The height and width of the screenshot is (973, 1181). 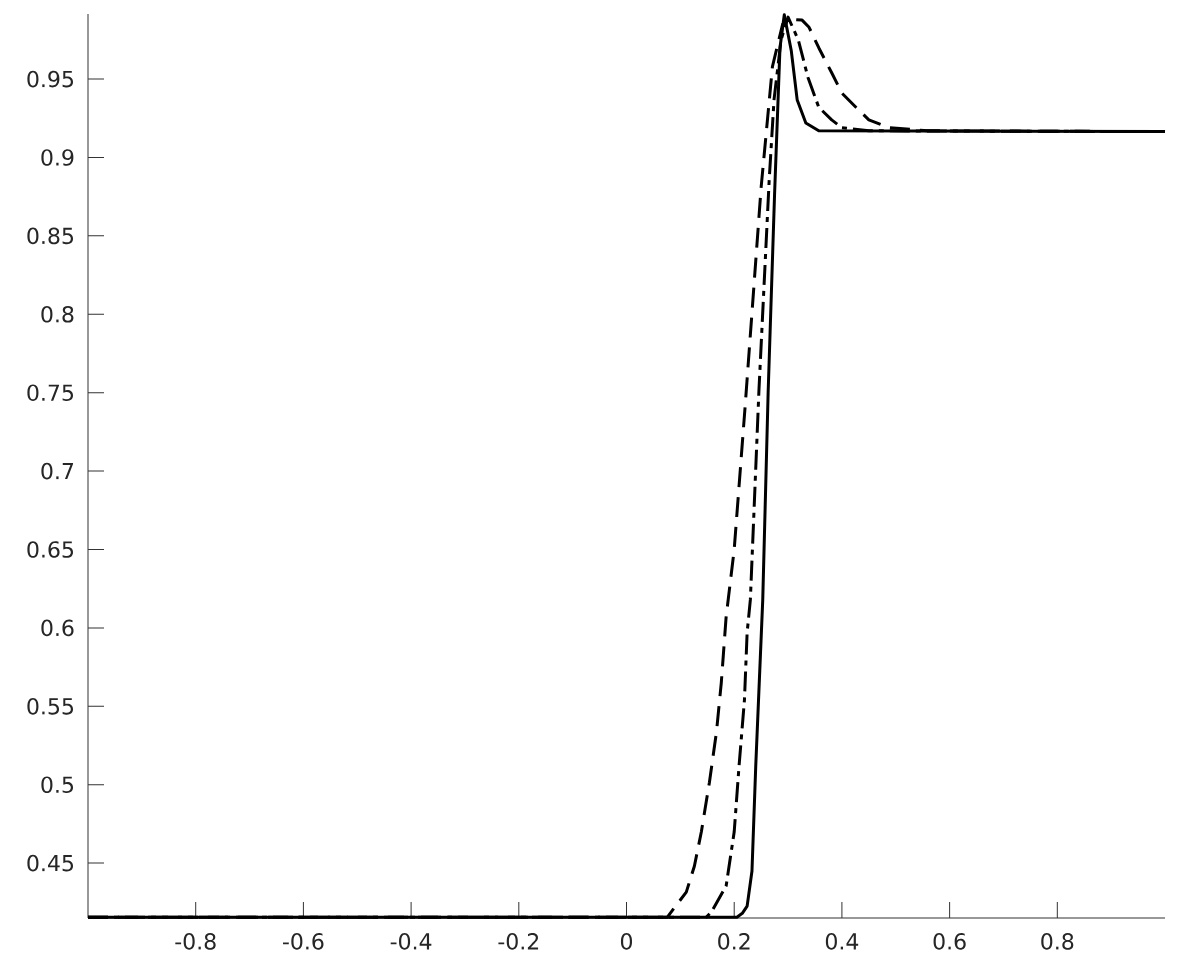 What do you see at coordinates (734, 941) in the screenshot?
I see `x-tick-label: 0.2` at bounding box center [734, 941].